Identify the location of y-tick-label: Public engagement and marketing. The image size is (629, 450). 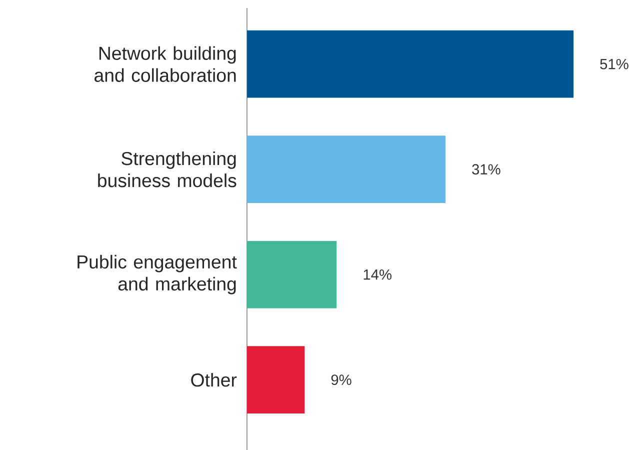
(157, 274).